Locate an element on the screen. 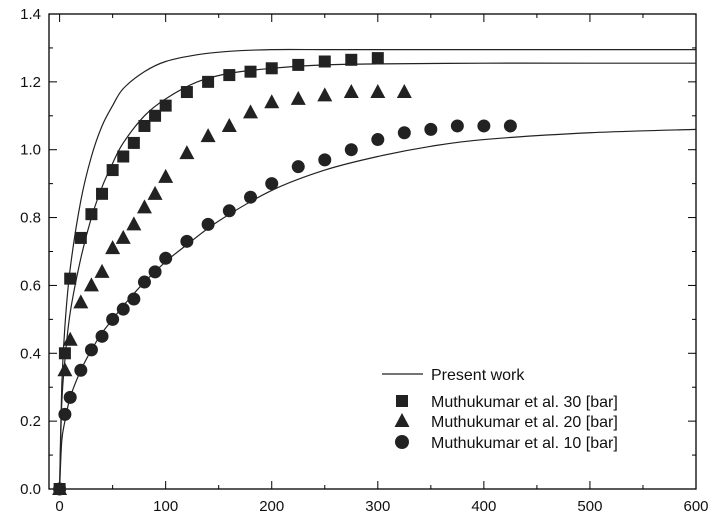 The image size is (717, 523). x-tick-label: 300 is located at coordinates (377, 506).